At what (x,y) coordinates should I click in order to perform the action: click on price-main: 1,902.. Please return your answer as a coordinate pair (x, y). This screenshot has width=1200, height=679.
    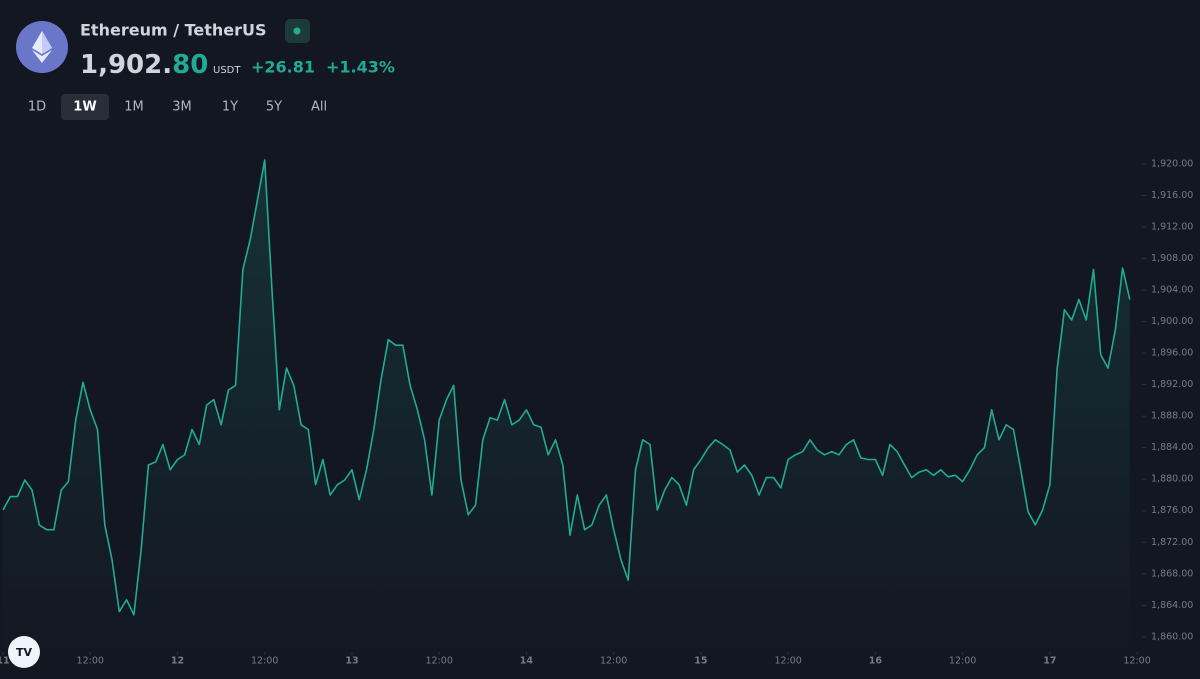
    Looking at the image, I should click on (126, 65).